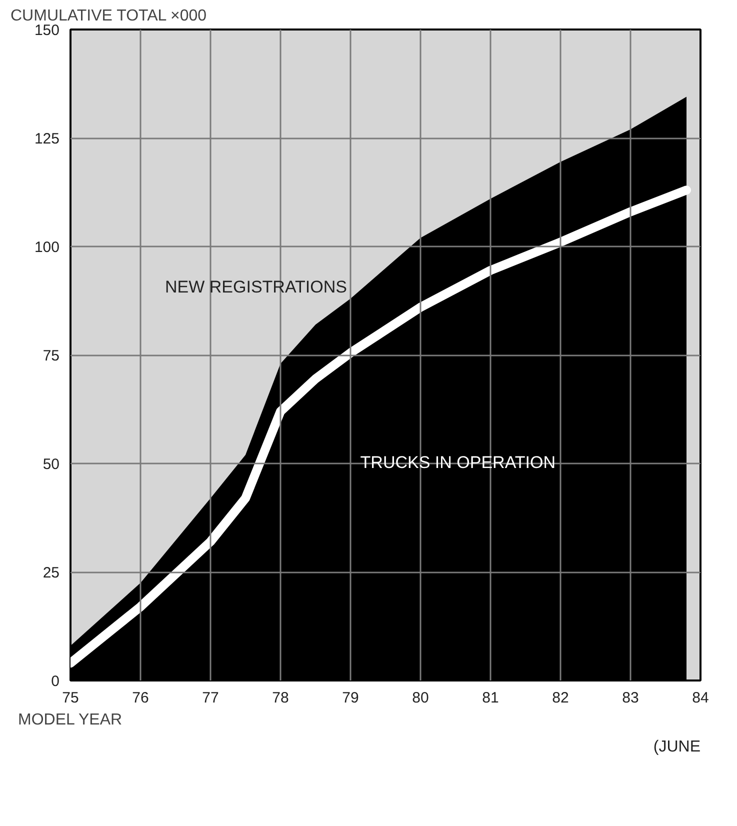  Describe the element at coordinates (51, 464) in the screenshot. I see `y-tick-label: 50` at that location.